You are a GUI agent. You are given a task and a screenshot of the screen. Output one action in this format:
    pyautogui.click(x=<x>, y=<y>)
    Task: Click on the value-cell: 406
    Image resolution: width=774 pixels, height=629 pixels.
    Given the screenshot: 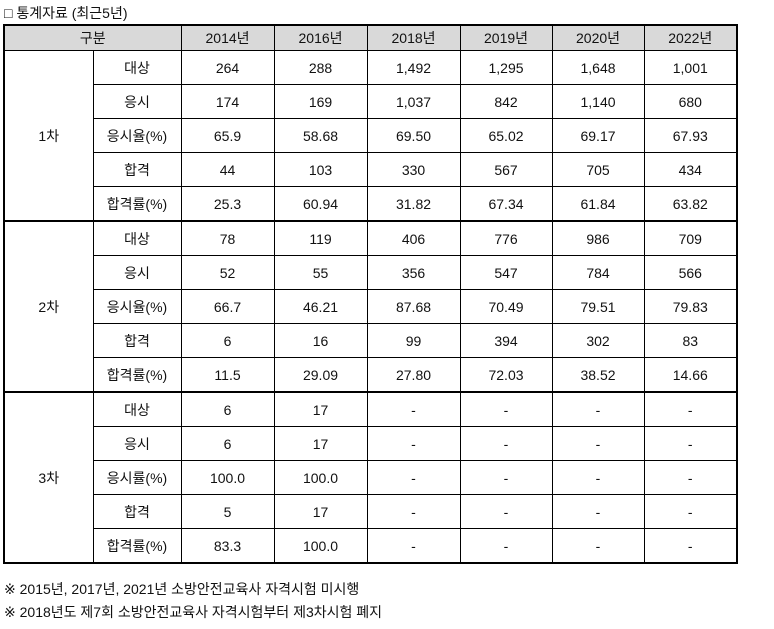 What is the action you would take?
    pyautogui.click(x=413, y=238)
    